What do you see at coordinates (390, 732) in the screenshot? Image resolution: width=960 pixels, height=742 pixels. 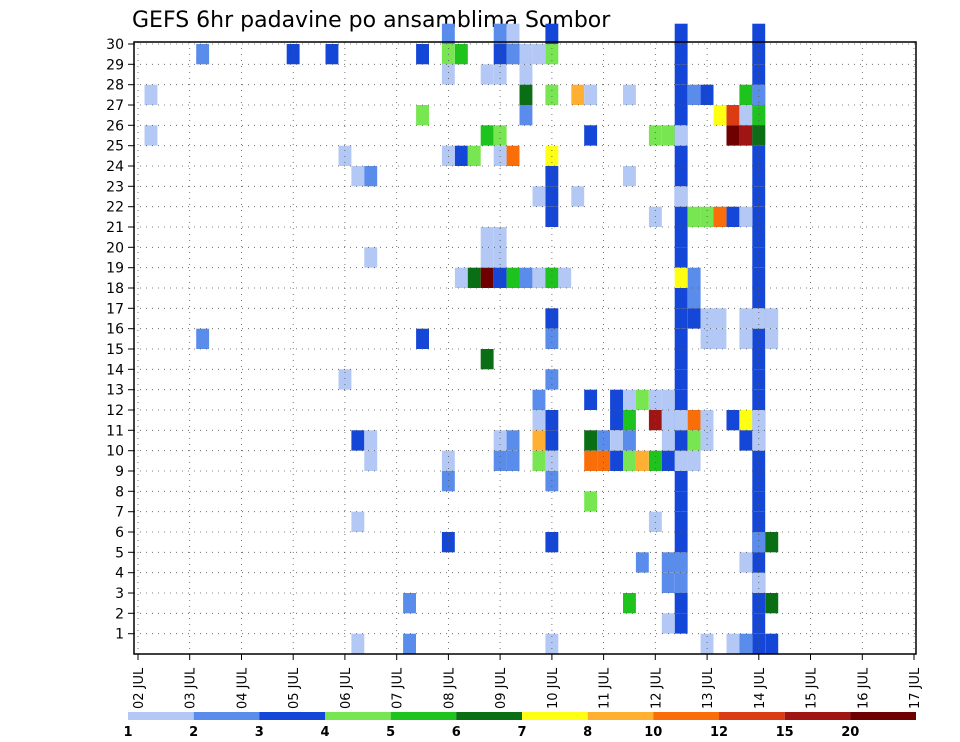 I see `colorbar-label: 5` at bounding box center [390, 732].